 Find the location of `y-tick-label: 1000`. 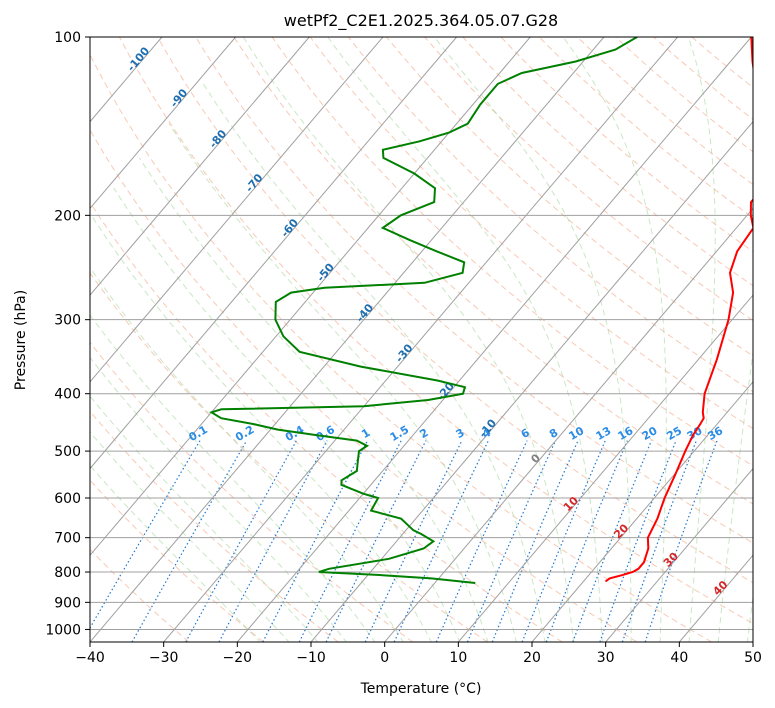

y-tick-label: 1000 is located at coordinates (63, 630).